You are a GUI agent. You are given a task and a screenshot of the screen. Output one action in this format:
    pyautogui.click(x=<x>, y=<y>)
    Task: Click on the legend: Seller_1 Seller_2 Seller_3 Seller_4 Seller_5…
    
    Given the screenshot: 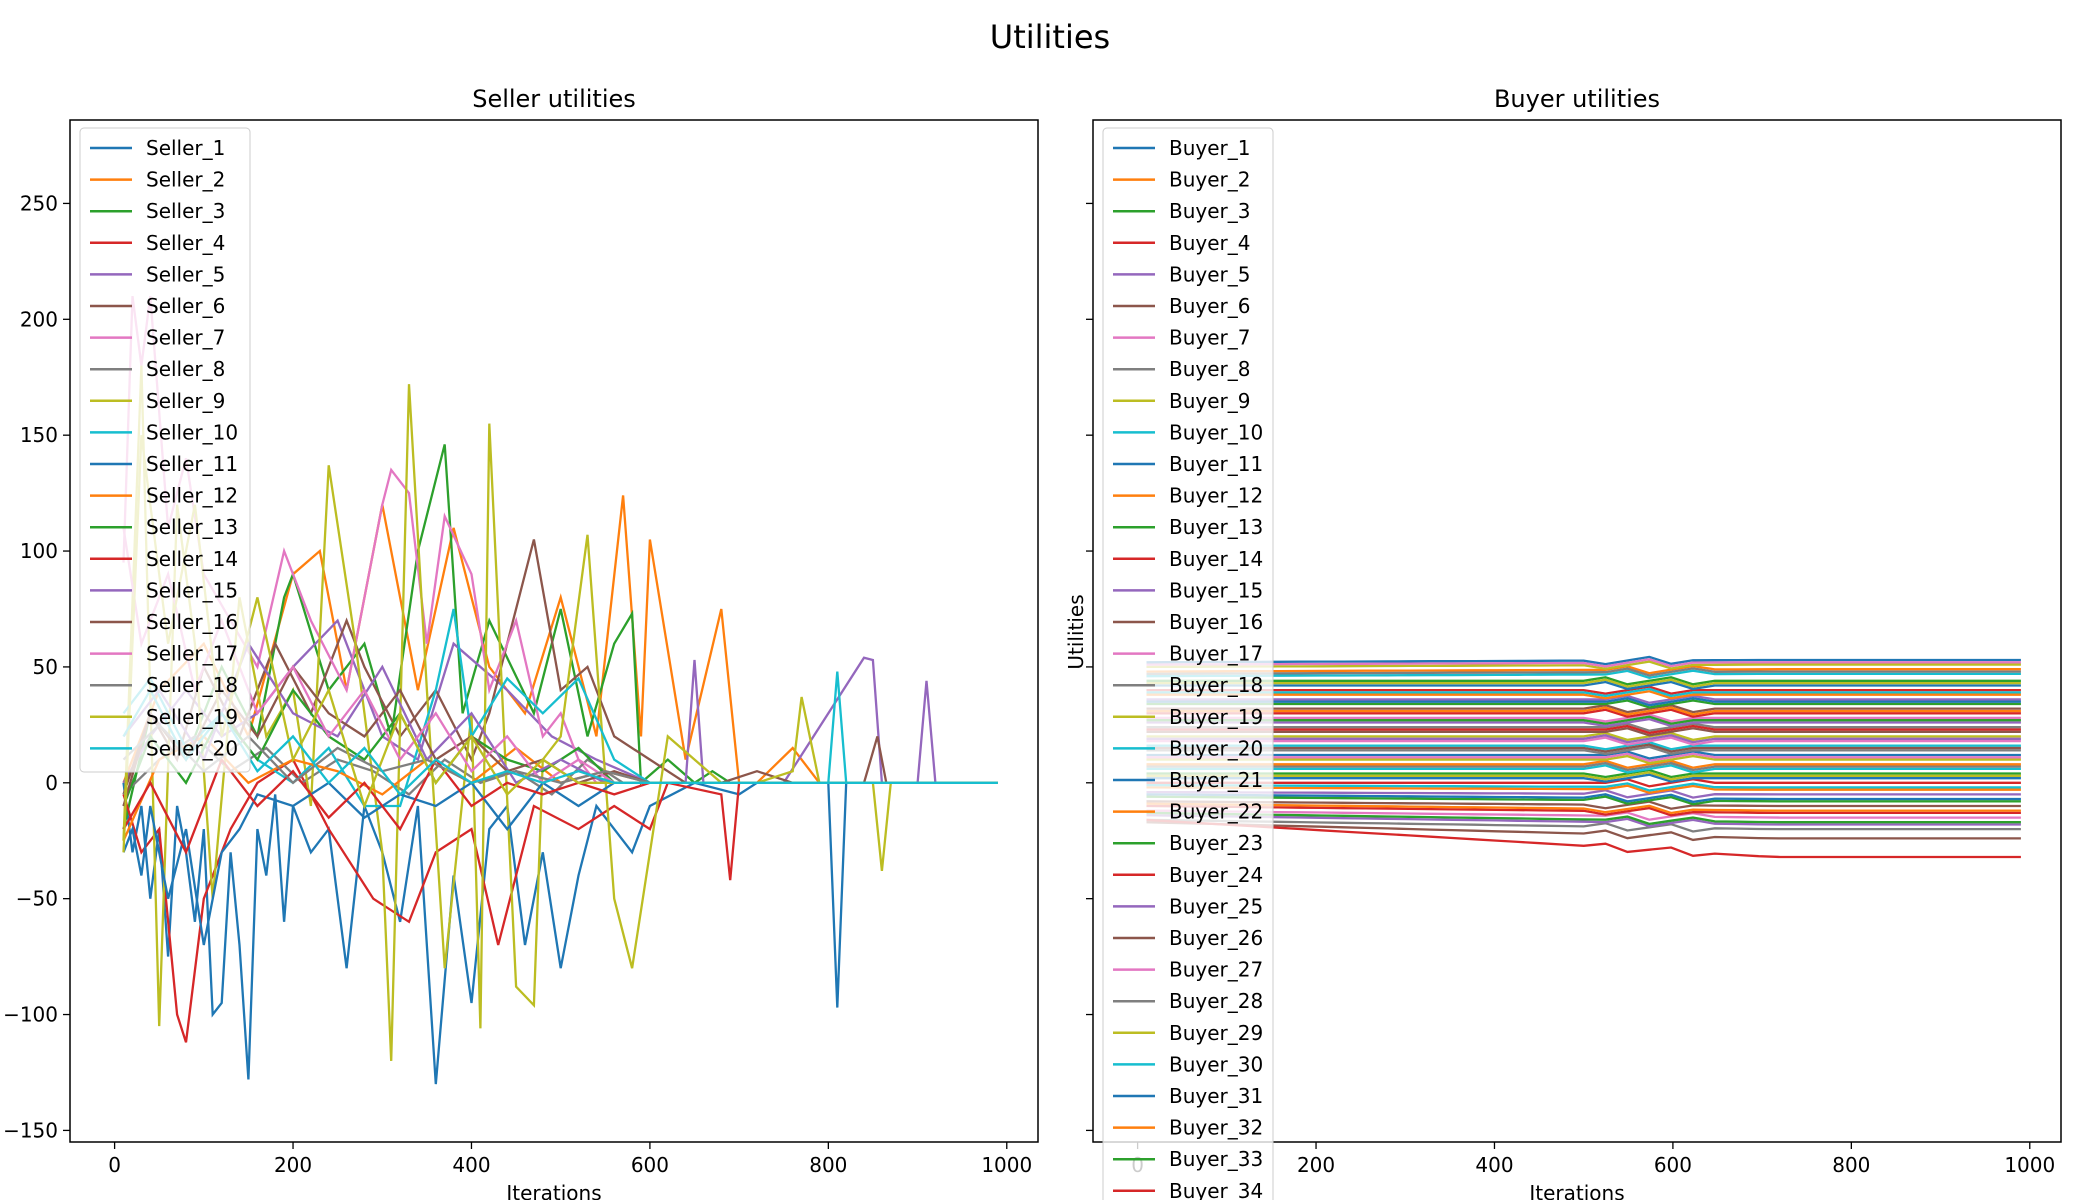 What is the action you would take?
    pyautogui.click(x=165, y=450)
    